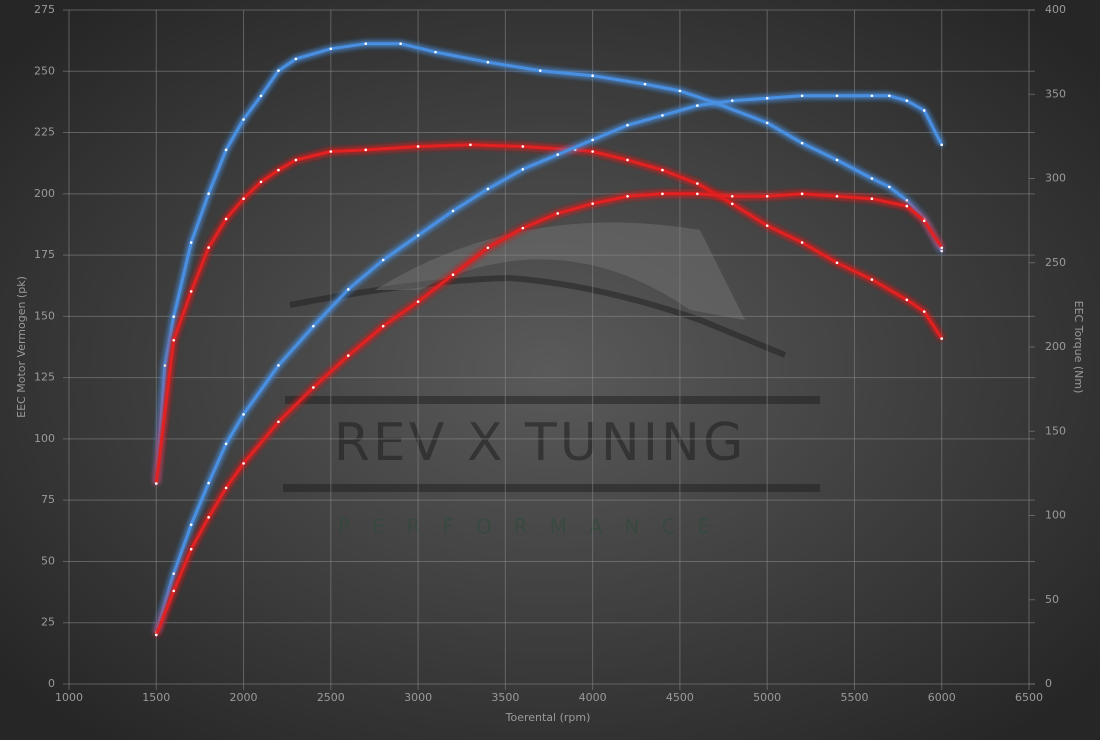  I want to click on y-tick-label: 50, so click(48, 560).